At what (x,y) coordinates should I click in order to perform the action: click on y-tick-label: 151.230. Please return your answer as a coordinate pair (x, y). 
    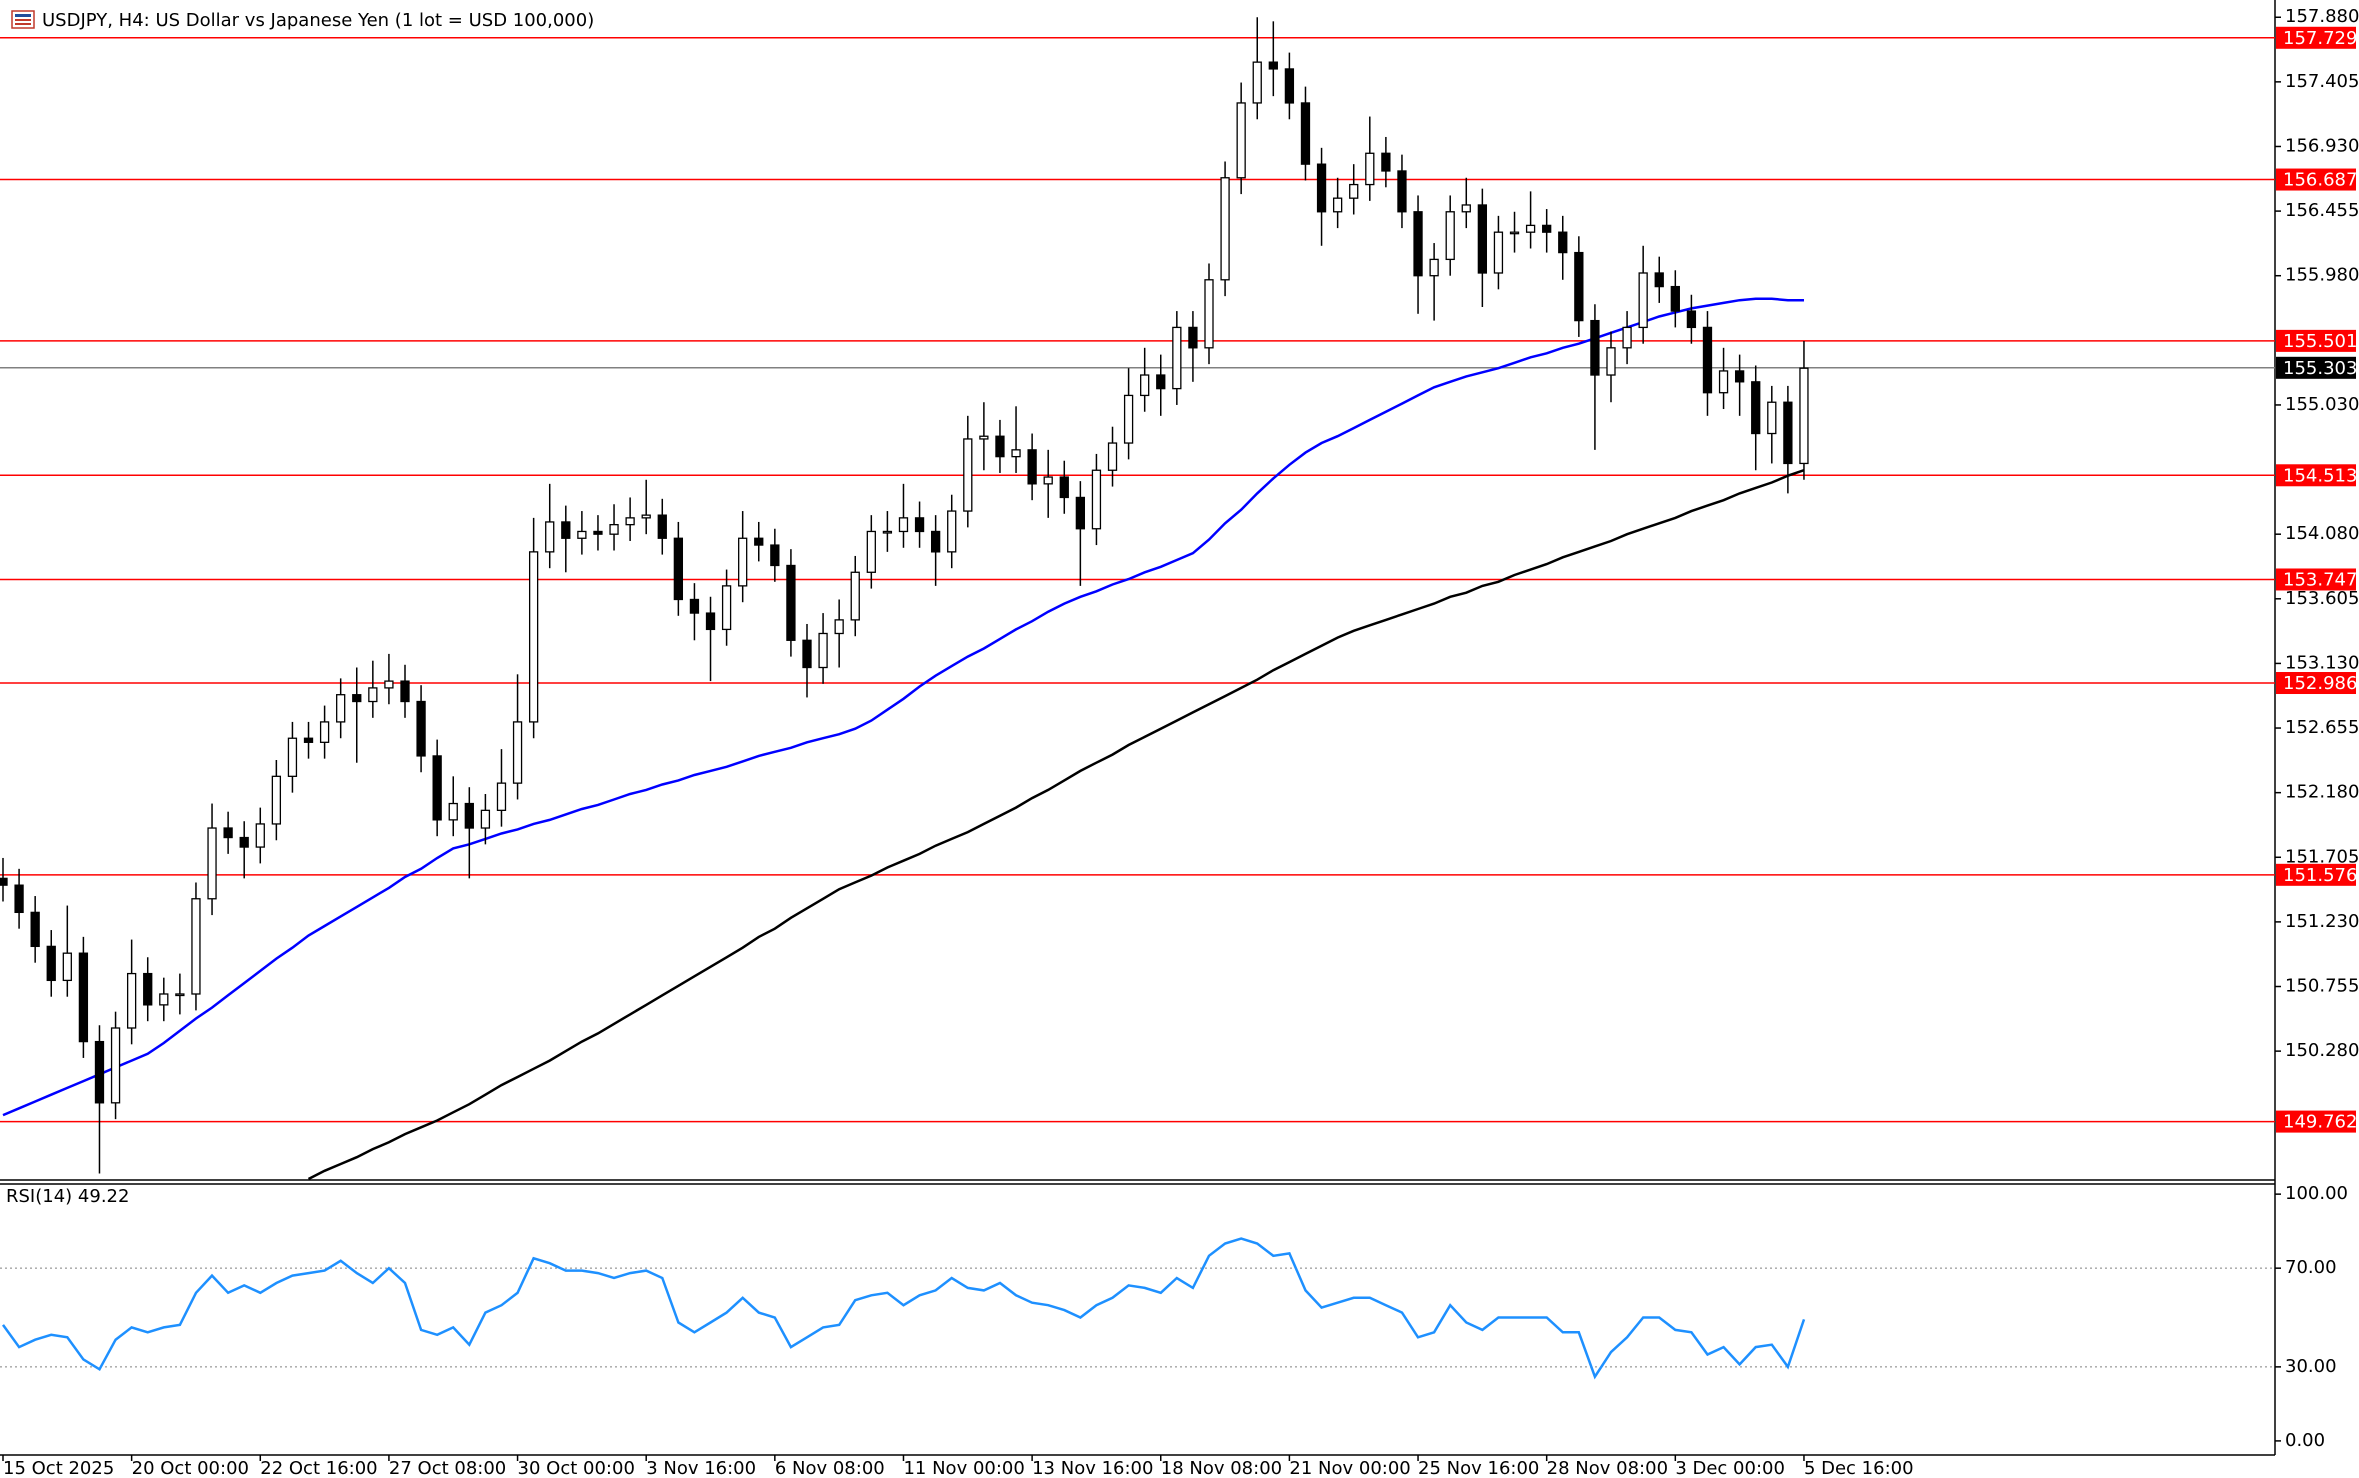
    Looking at the image, I should click on (2322, 921).